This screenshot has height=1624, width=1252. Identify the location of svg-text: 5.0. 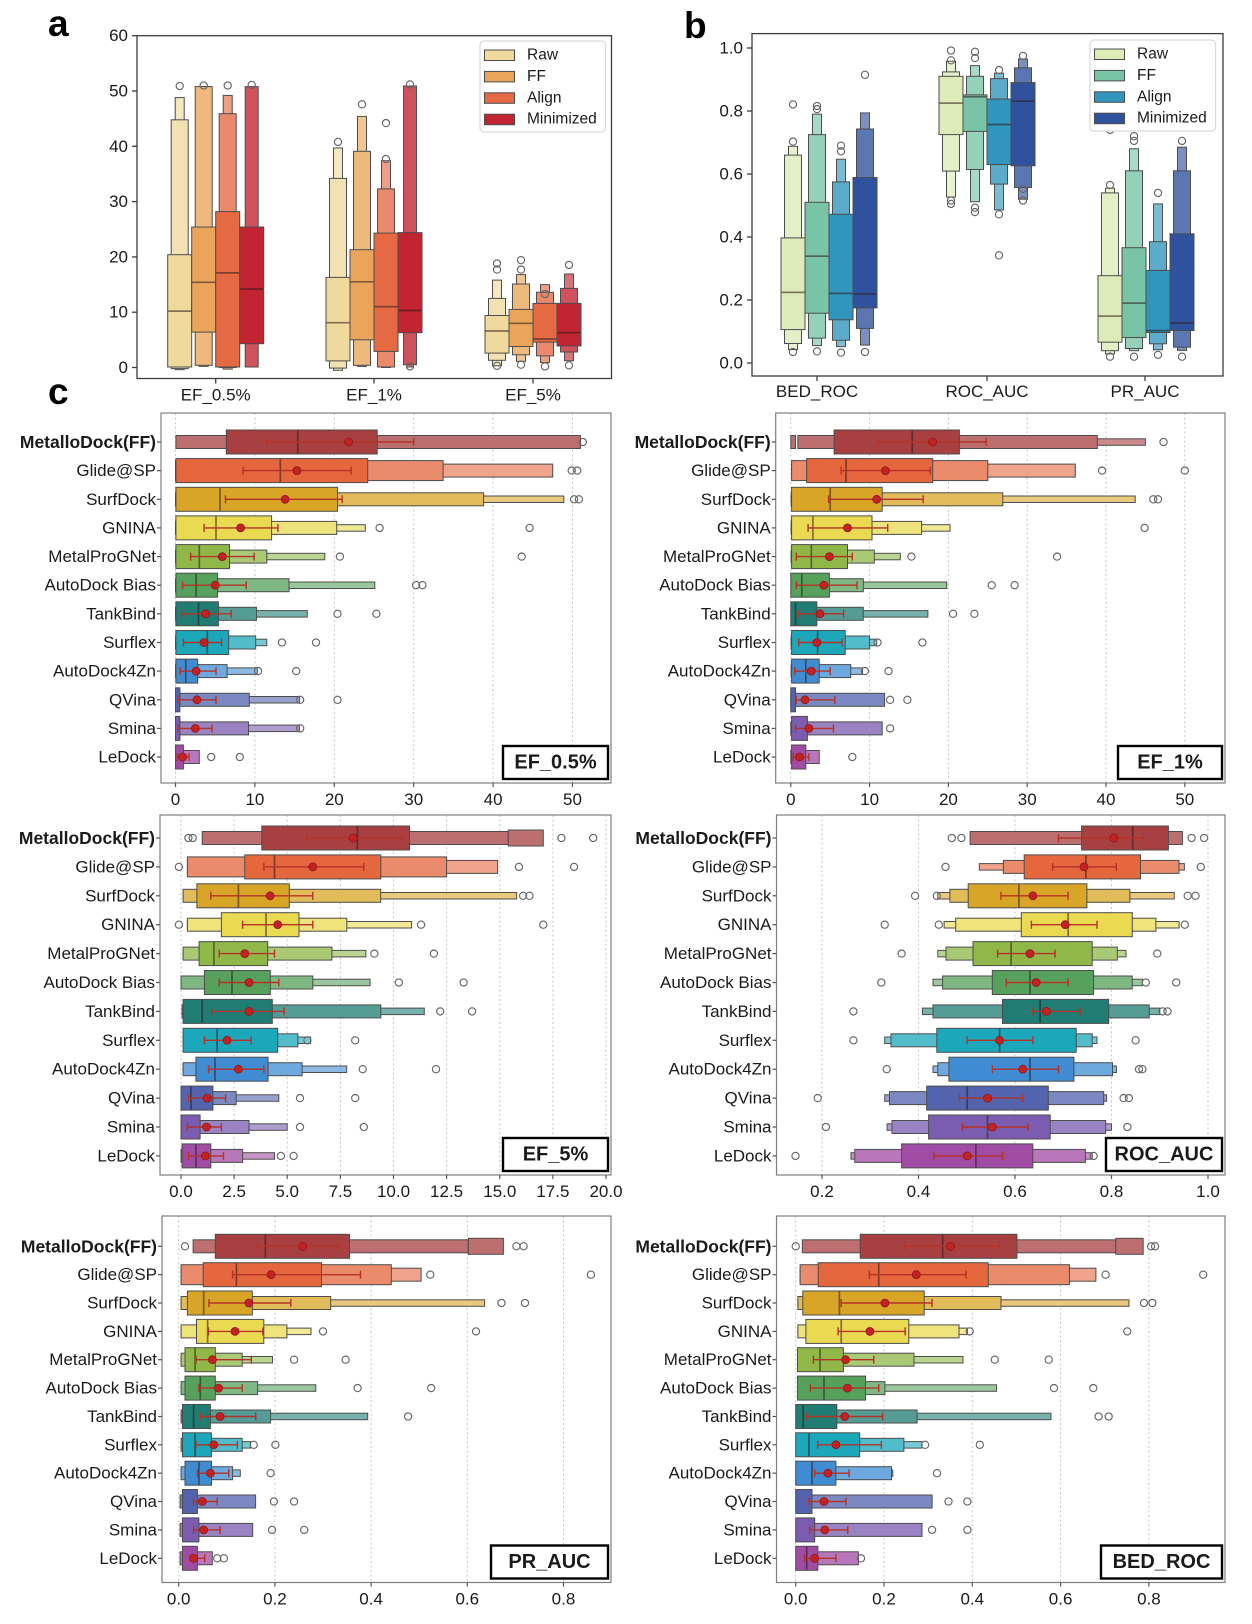
(287, 1191).